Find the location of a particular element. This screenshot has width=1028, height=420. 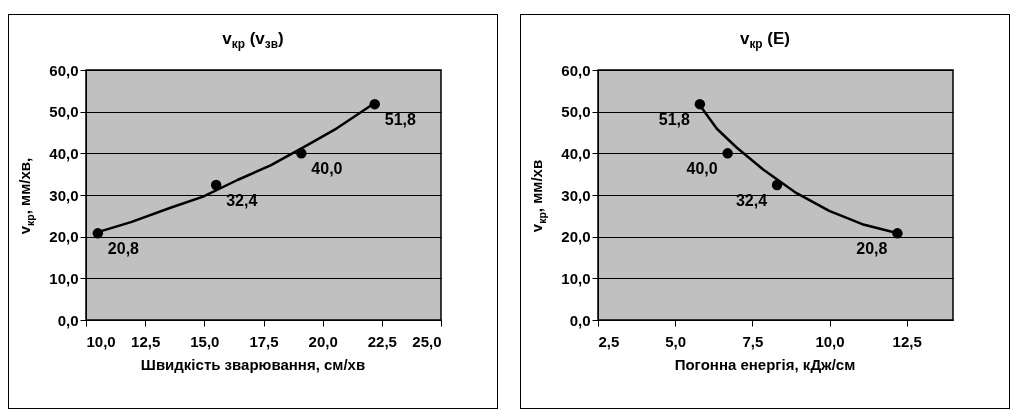

x-tick-label: 17,5 is located at coordinates (264, 341).